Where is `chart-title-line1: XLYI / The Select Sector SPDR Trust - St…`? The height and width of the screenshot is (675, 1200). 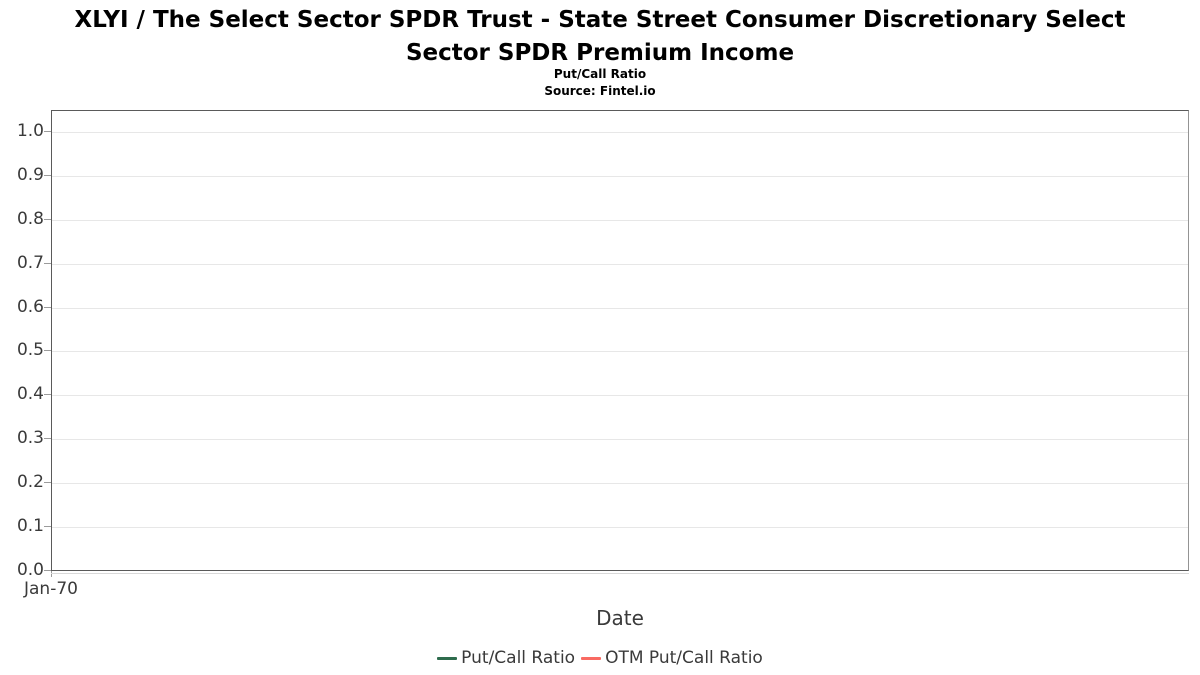 chart-title-line1: XLYI / The Select Sector SPDR Trust - St… is located at coordinates (600, 20).